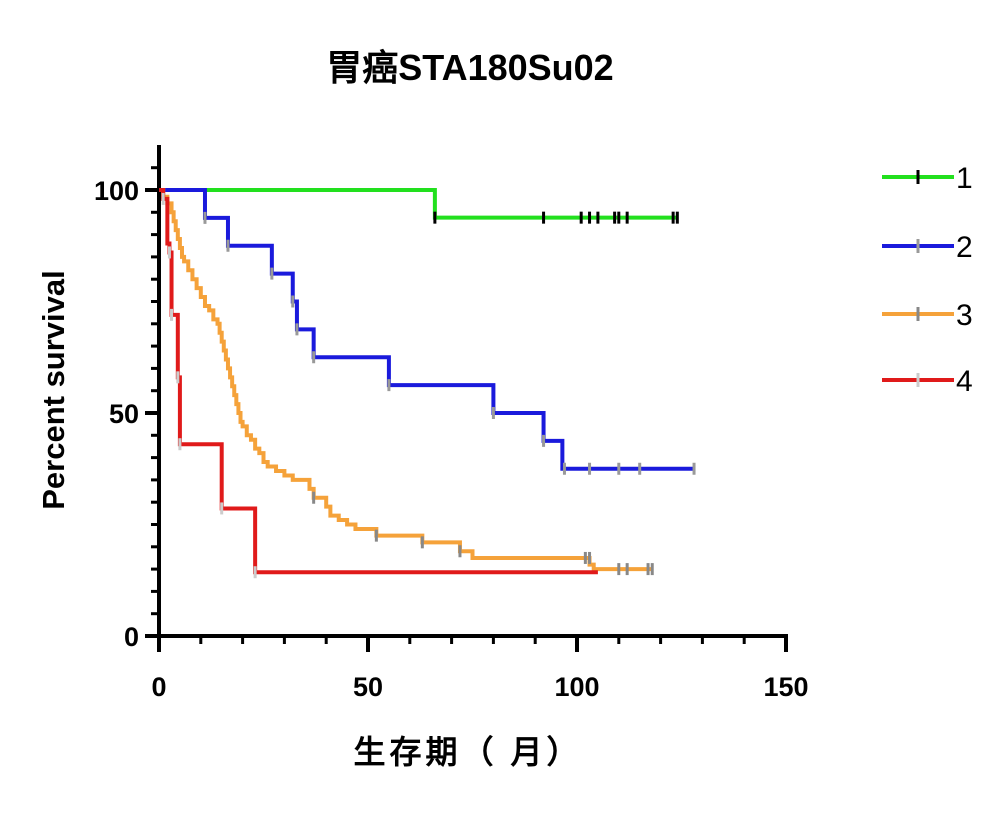 Image resolution: width=1001 pixels, height=813 pixels. Describe the element at coordinates (964, 315) in the screenshot. I see `legend-label: 3` at that location.